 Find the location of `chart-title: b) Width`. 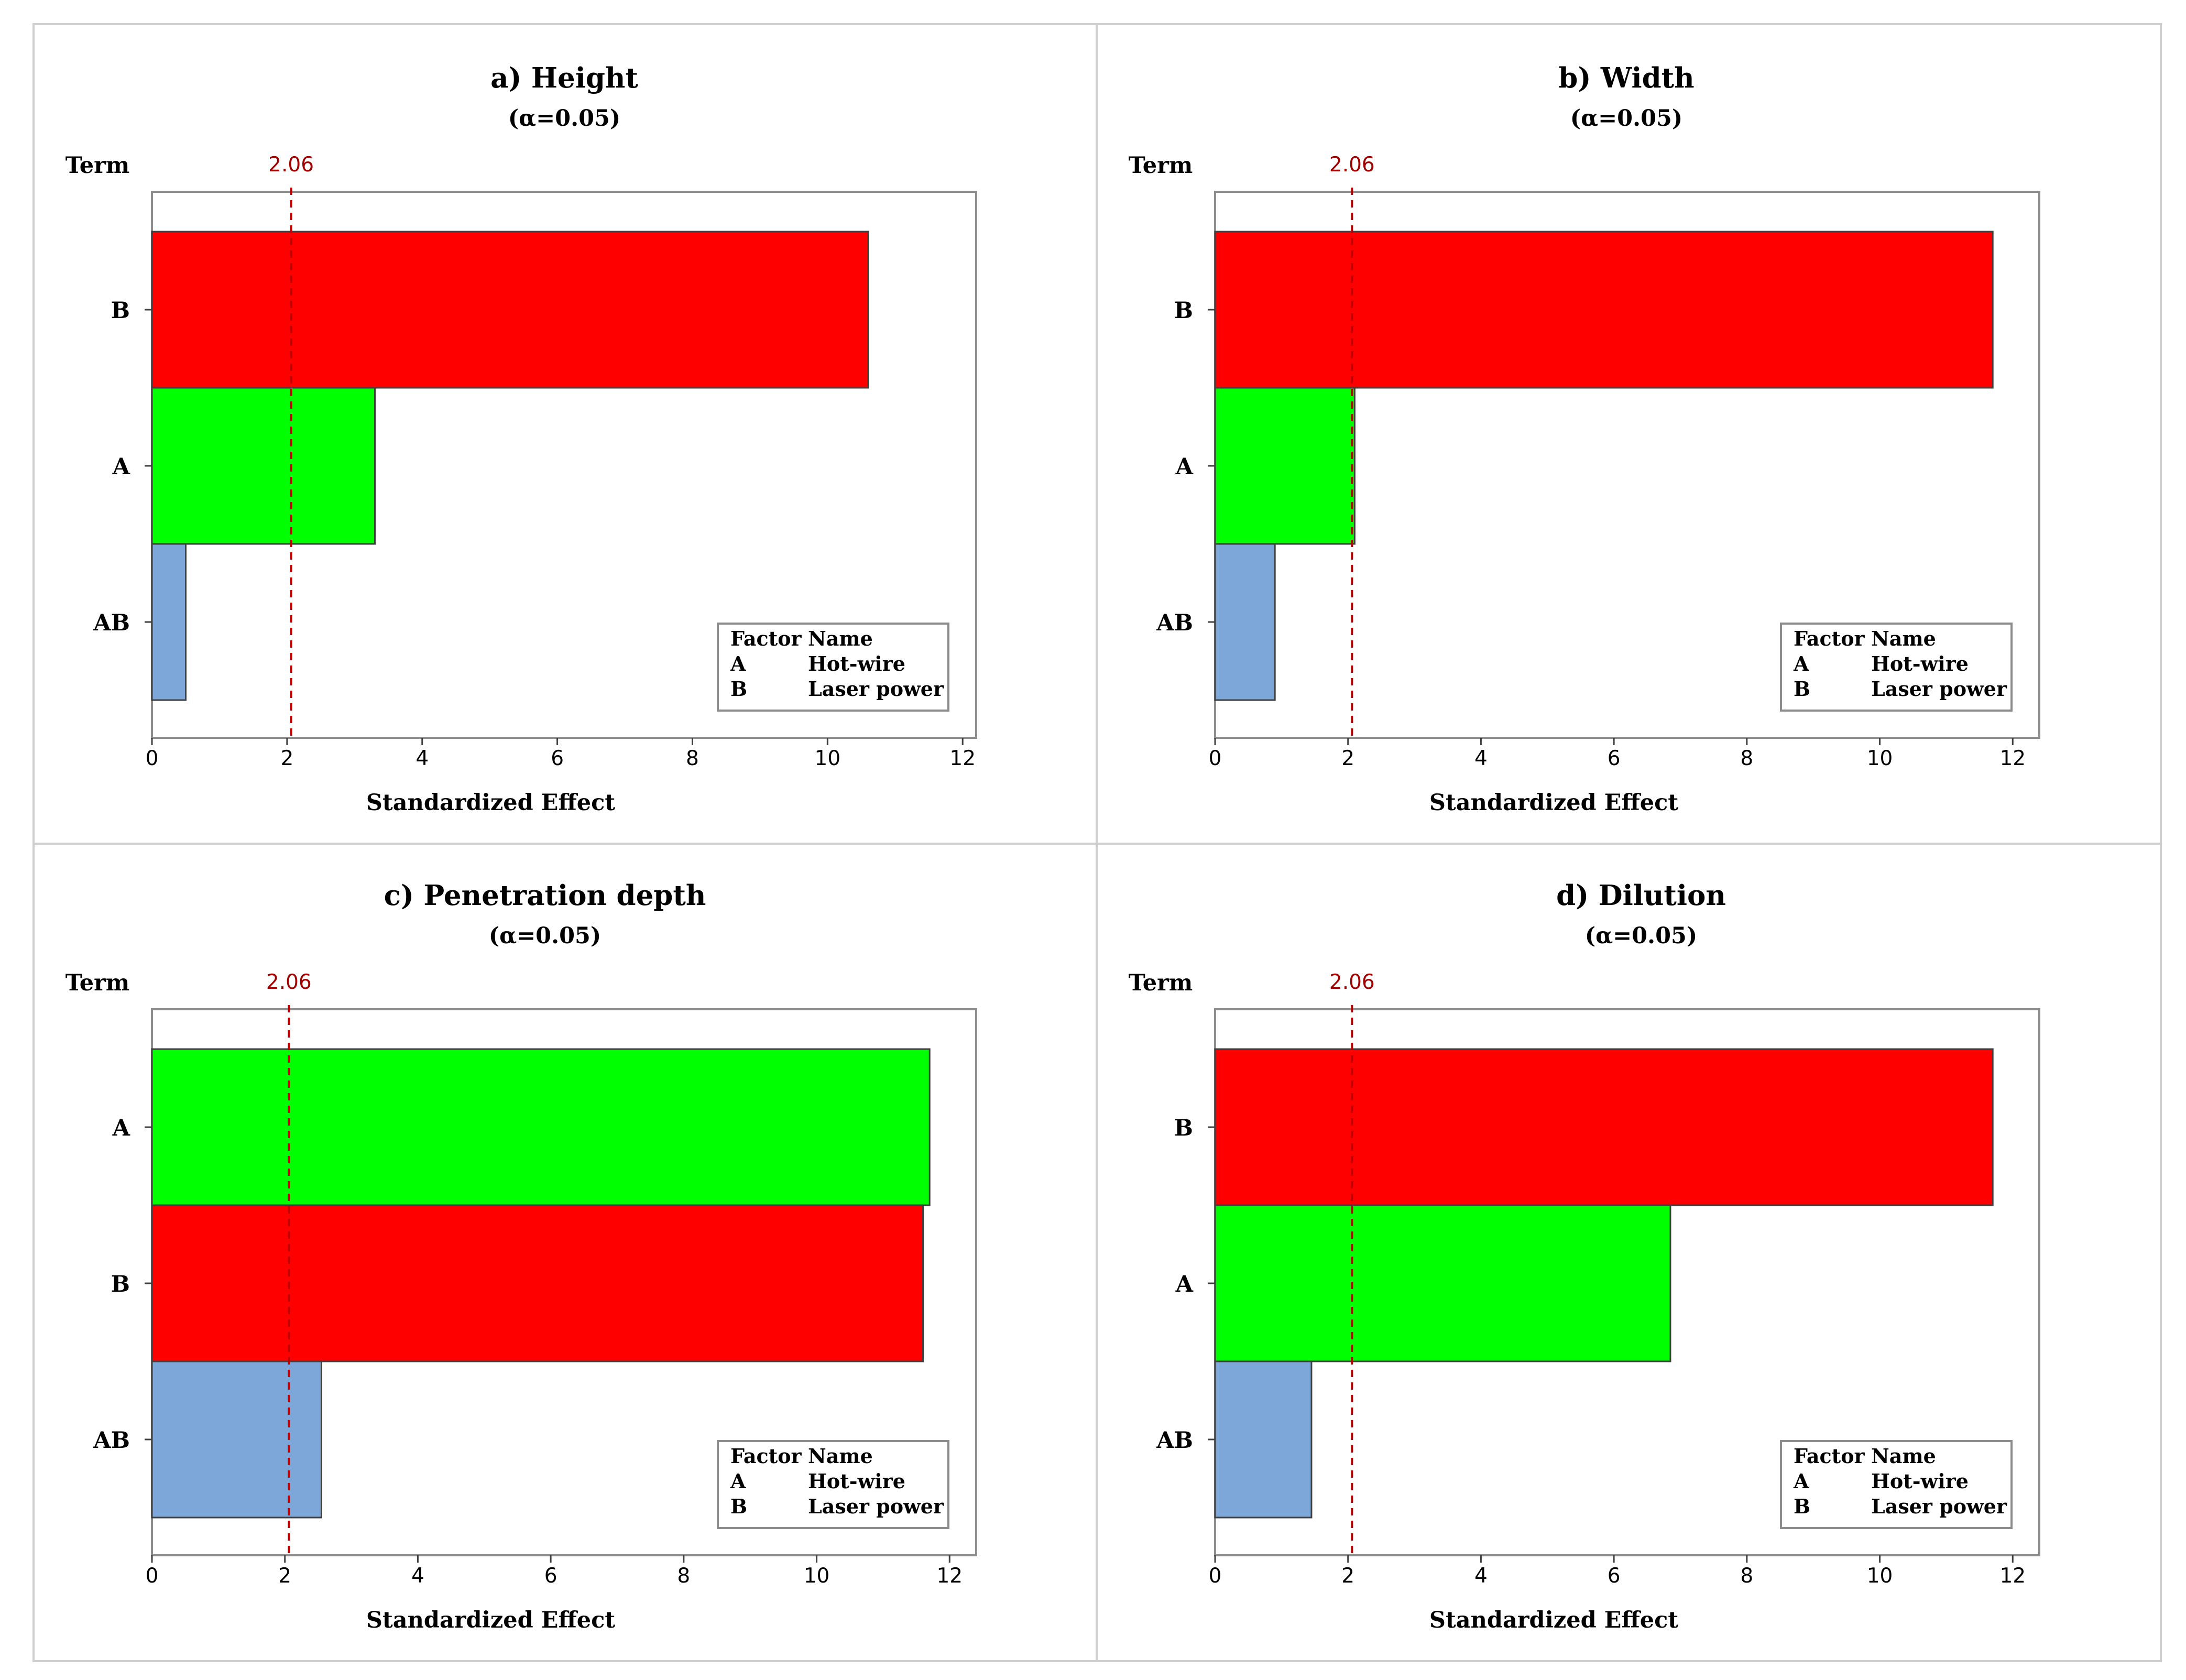

chart-title: b) Width is located at coordinates (1626, 78).